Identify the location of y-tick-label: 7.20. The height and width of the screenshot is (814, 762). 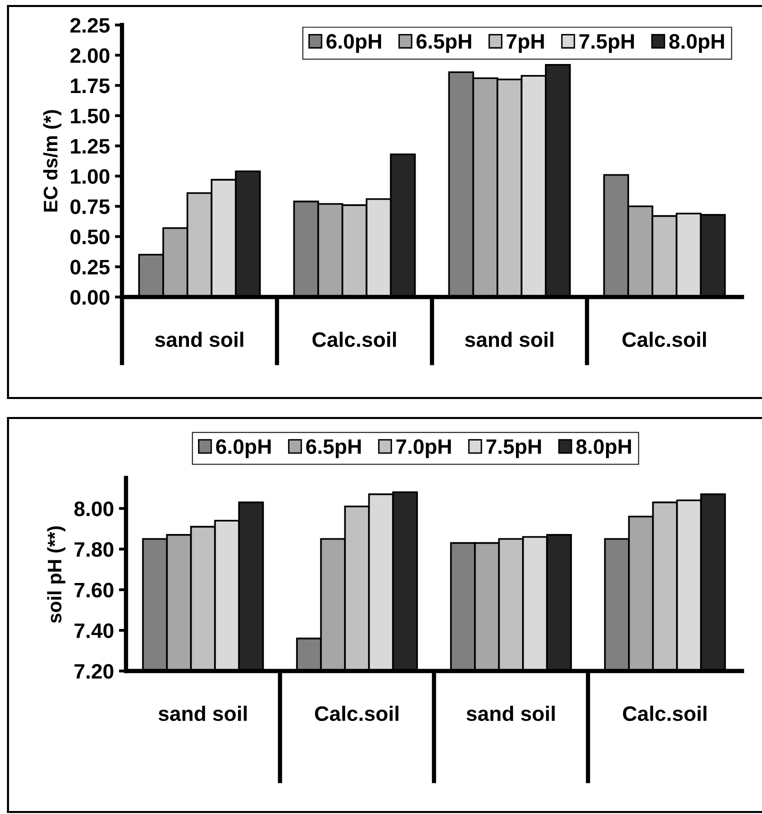
(94, 671).